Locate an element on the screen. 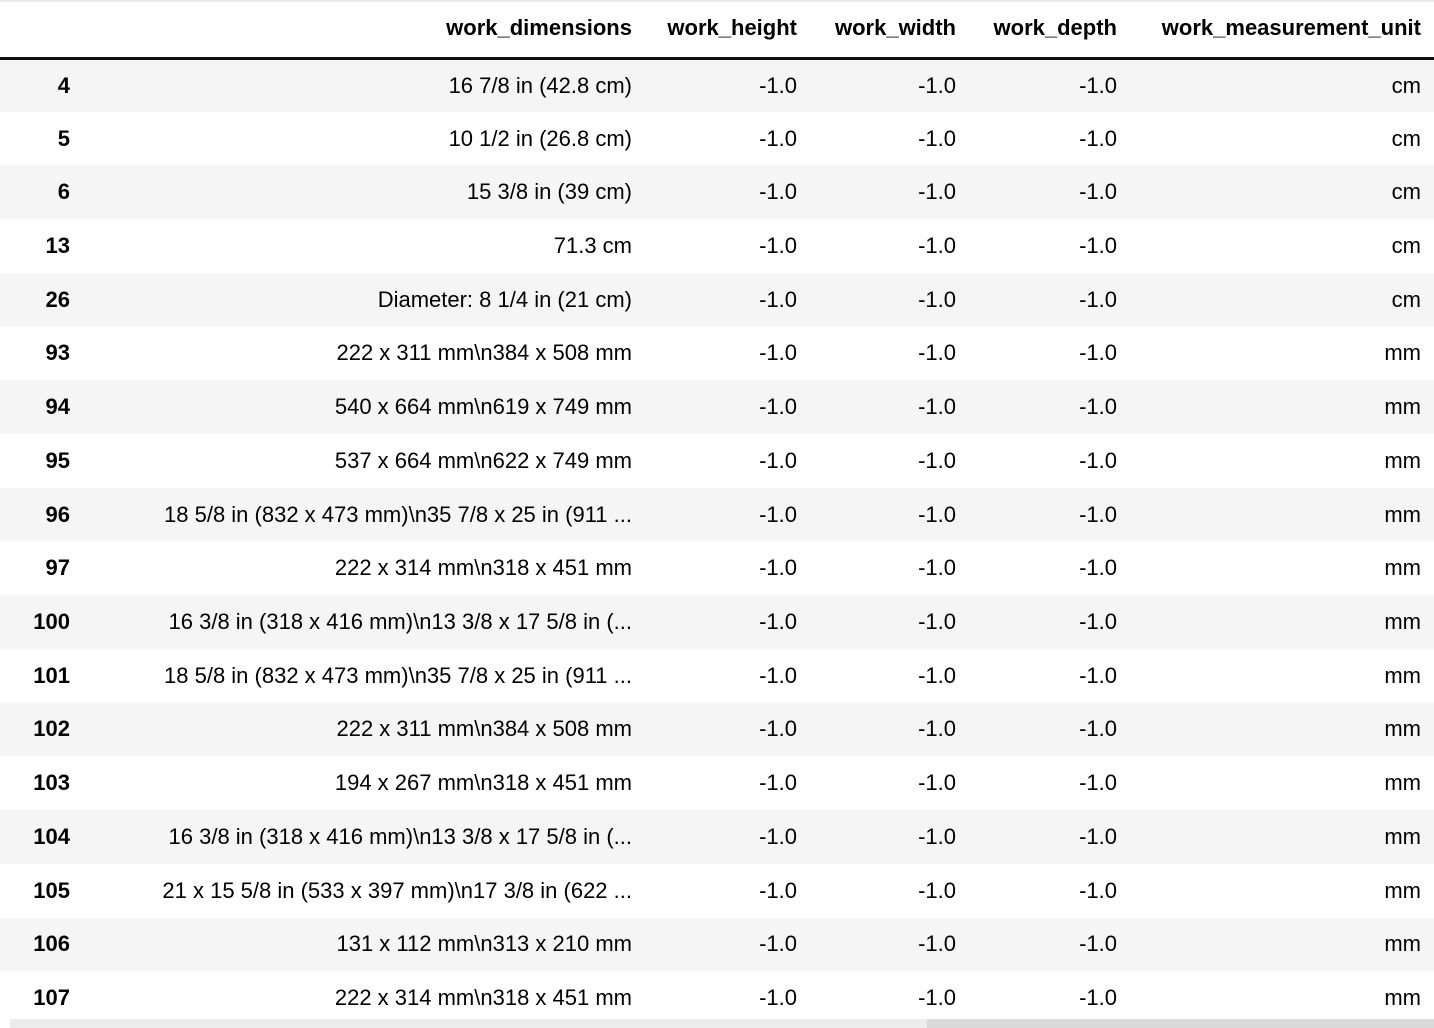 Image resolution: width=1434 pixels, height=1028 pixels. cell-work_dimensions: 194 x 267 mm\n318 x 451 mm is located at coordinates (483, 783).